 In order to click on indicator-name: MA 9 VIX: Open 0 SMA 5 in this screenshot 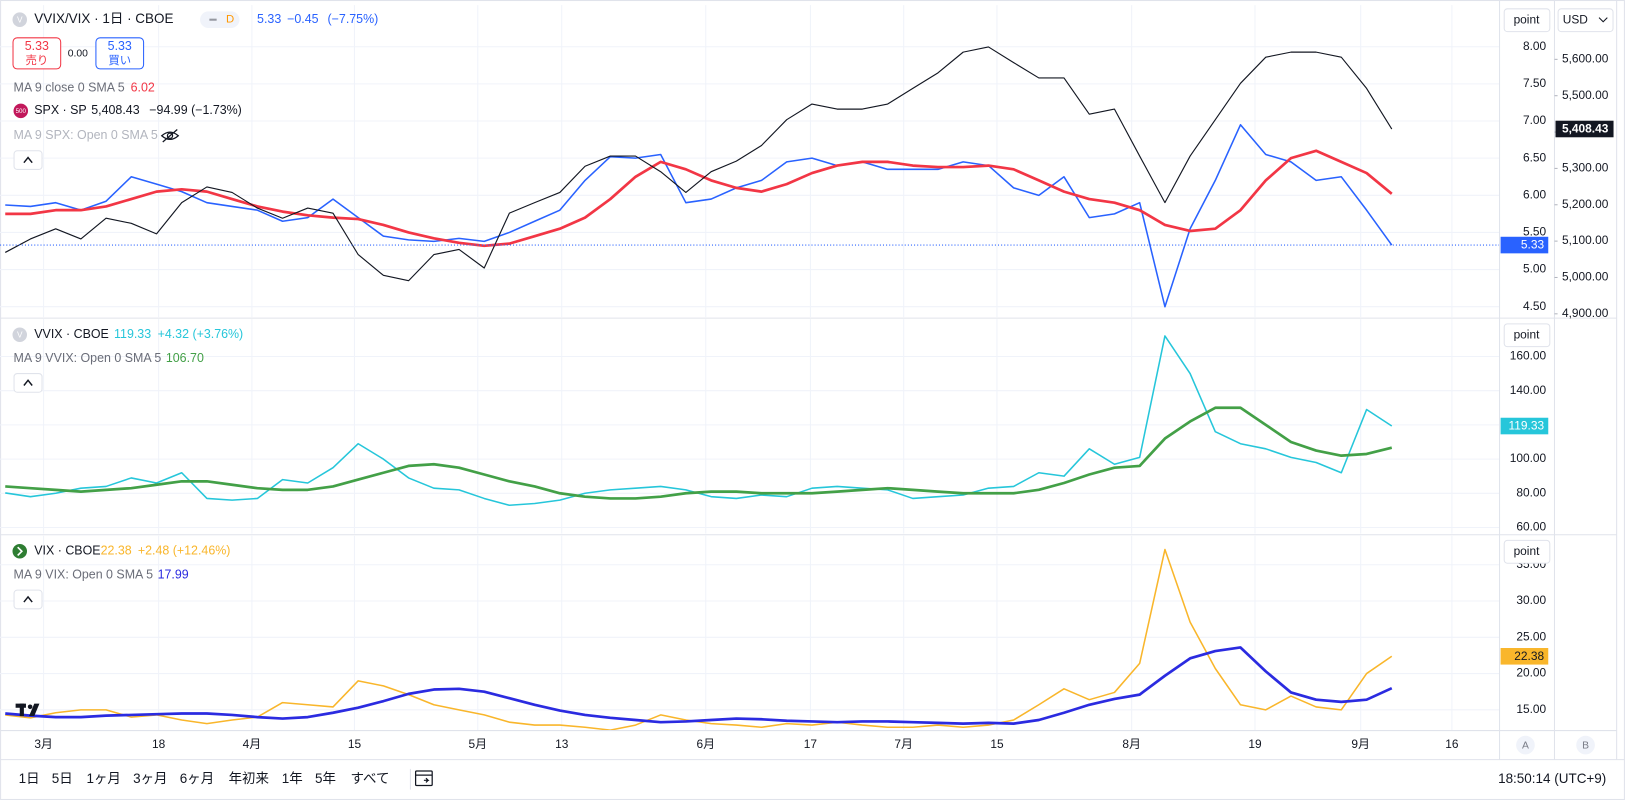, I will do `click(84, 574)`.